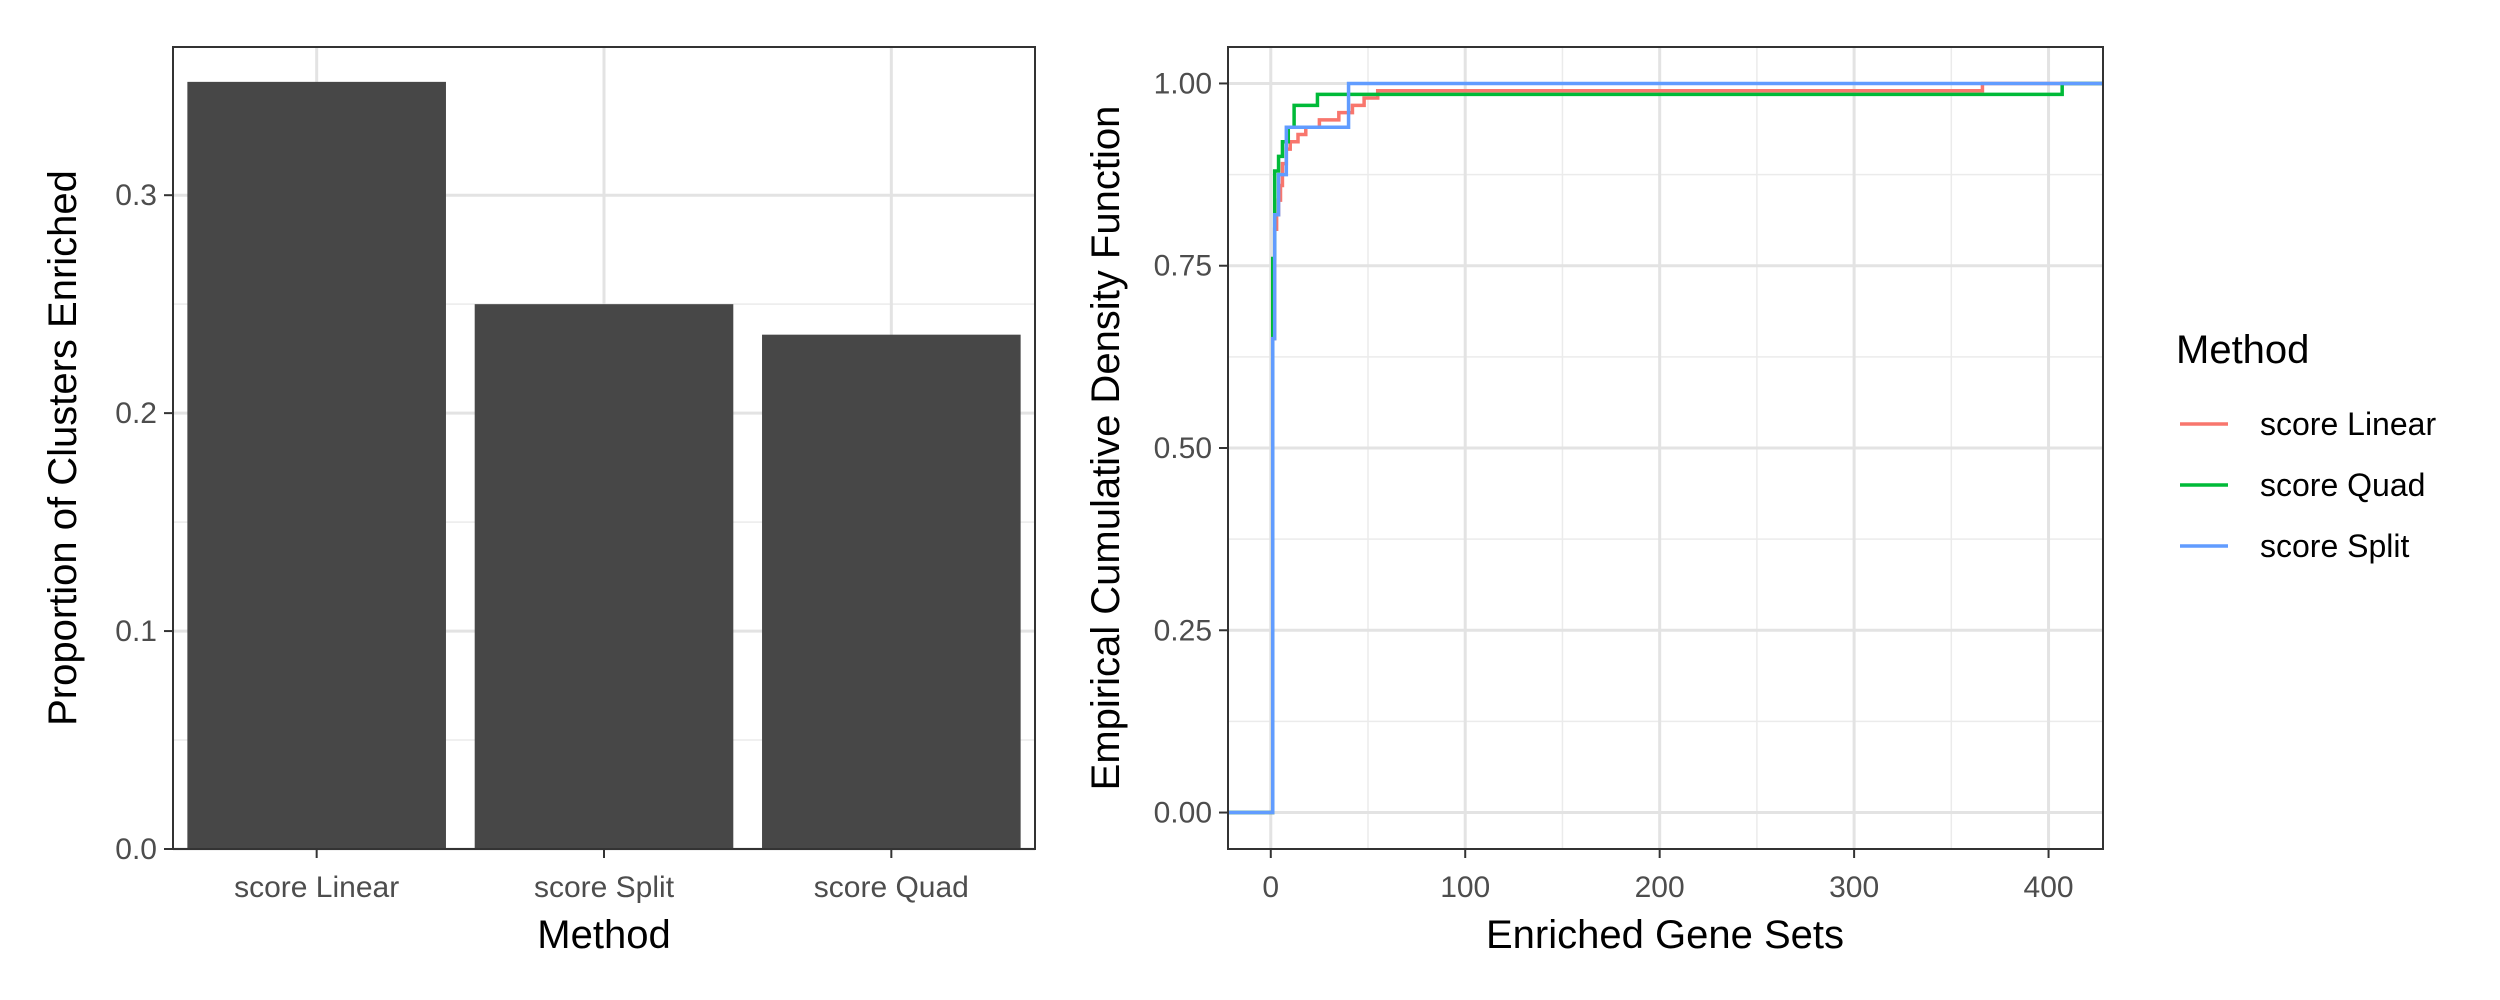  Describe the element at coordinates (2049, 887) in the screenshot. I see `ecdf-x-tick-label: 400` at that location.